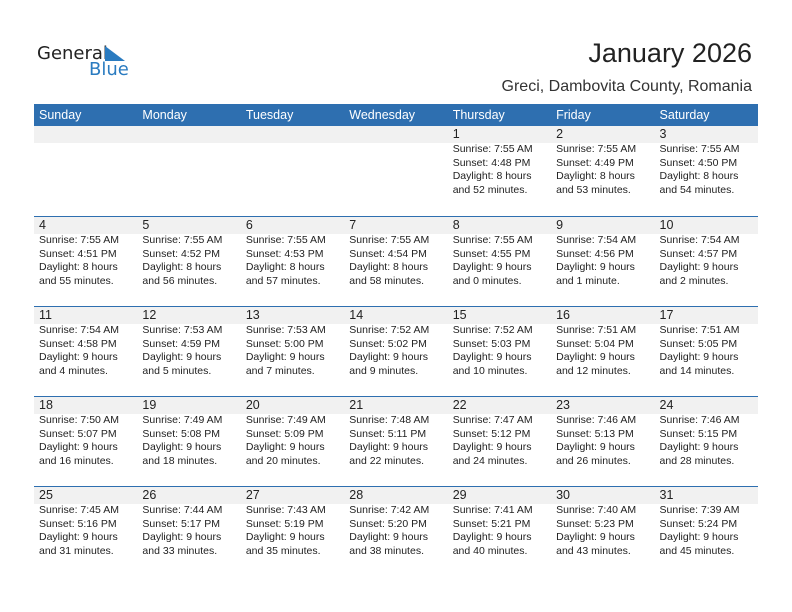 This screenshot has width=792, height=612. I want to click on daylight-minutes-text: and 10 minutes., so click(490, 370).